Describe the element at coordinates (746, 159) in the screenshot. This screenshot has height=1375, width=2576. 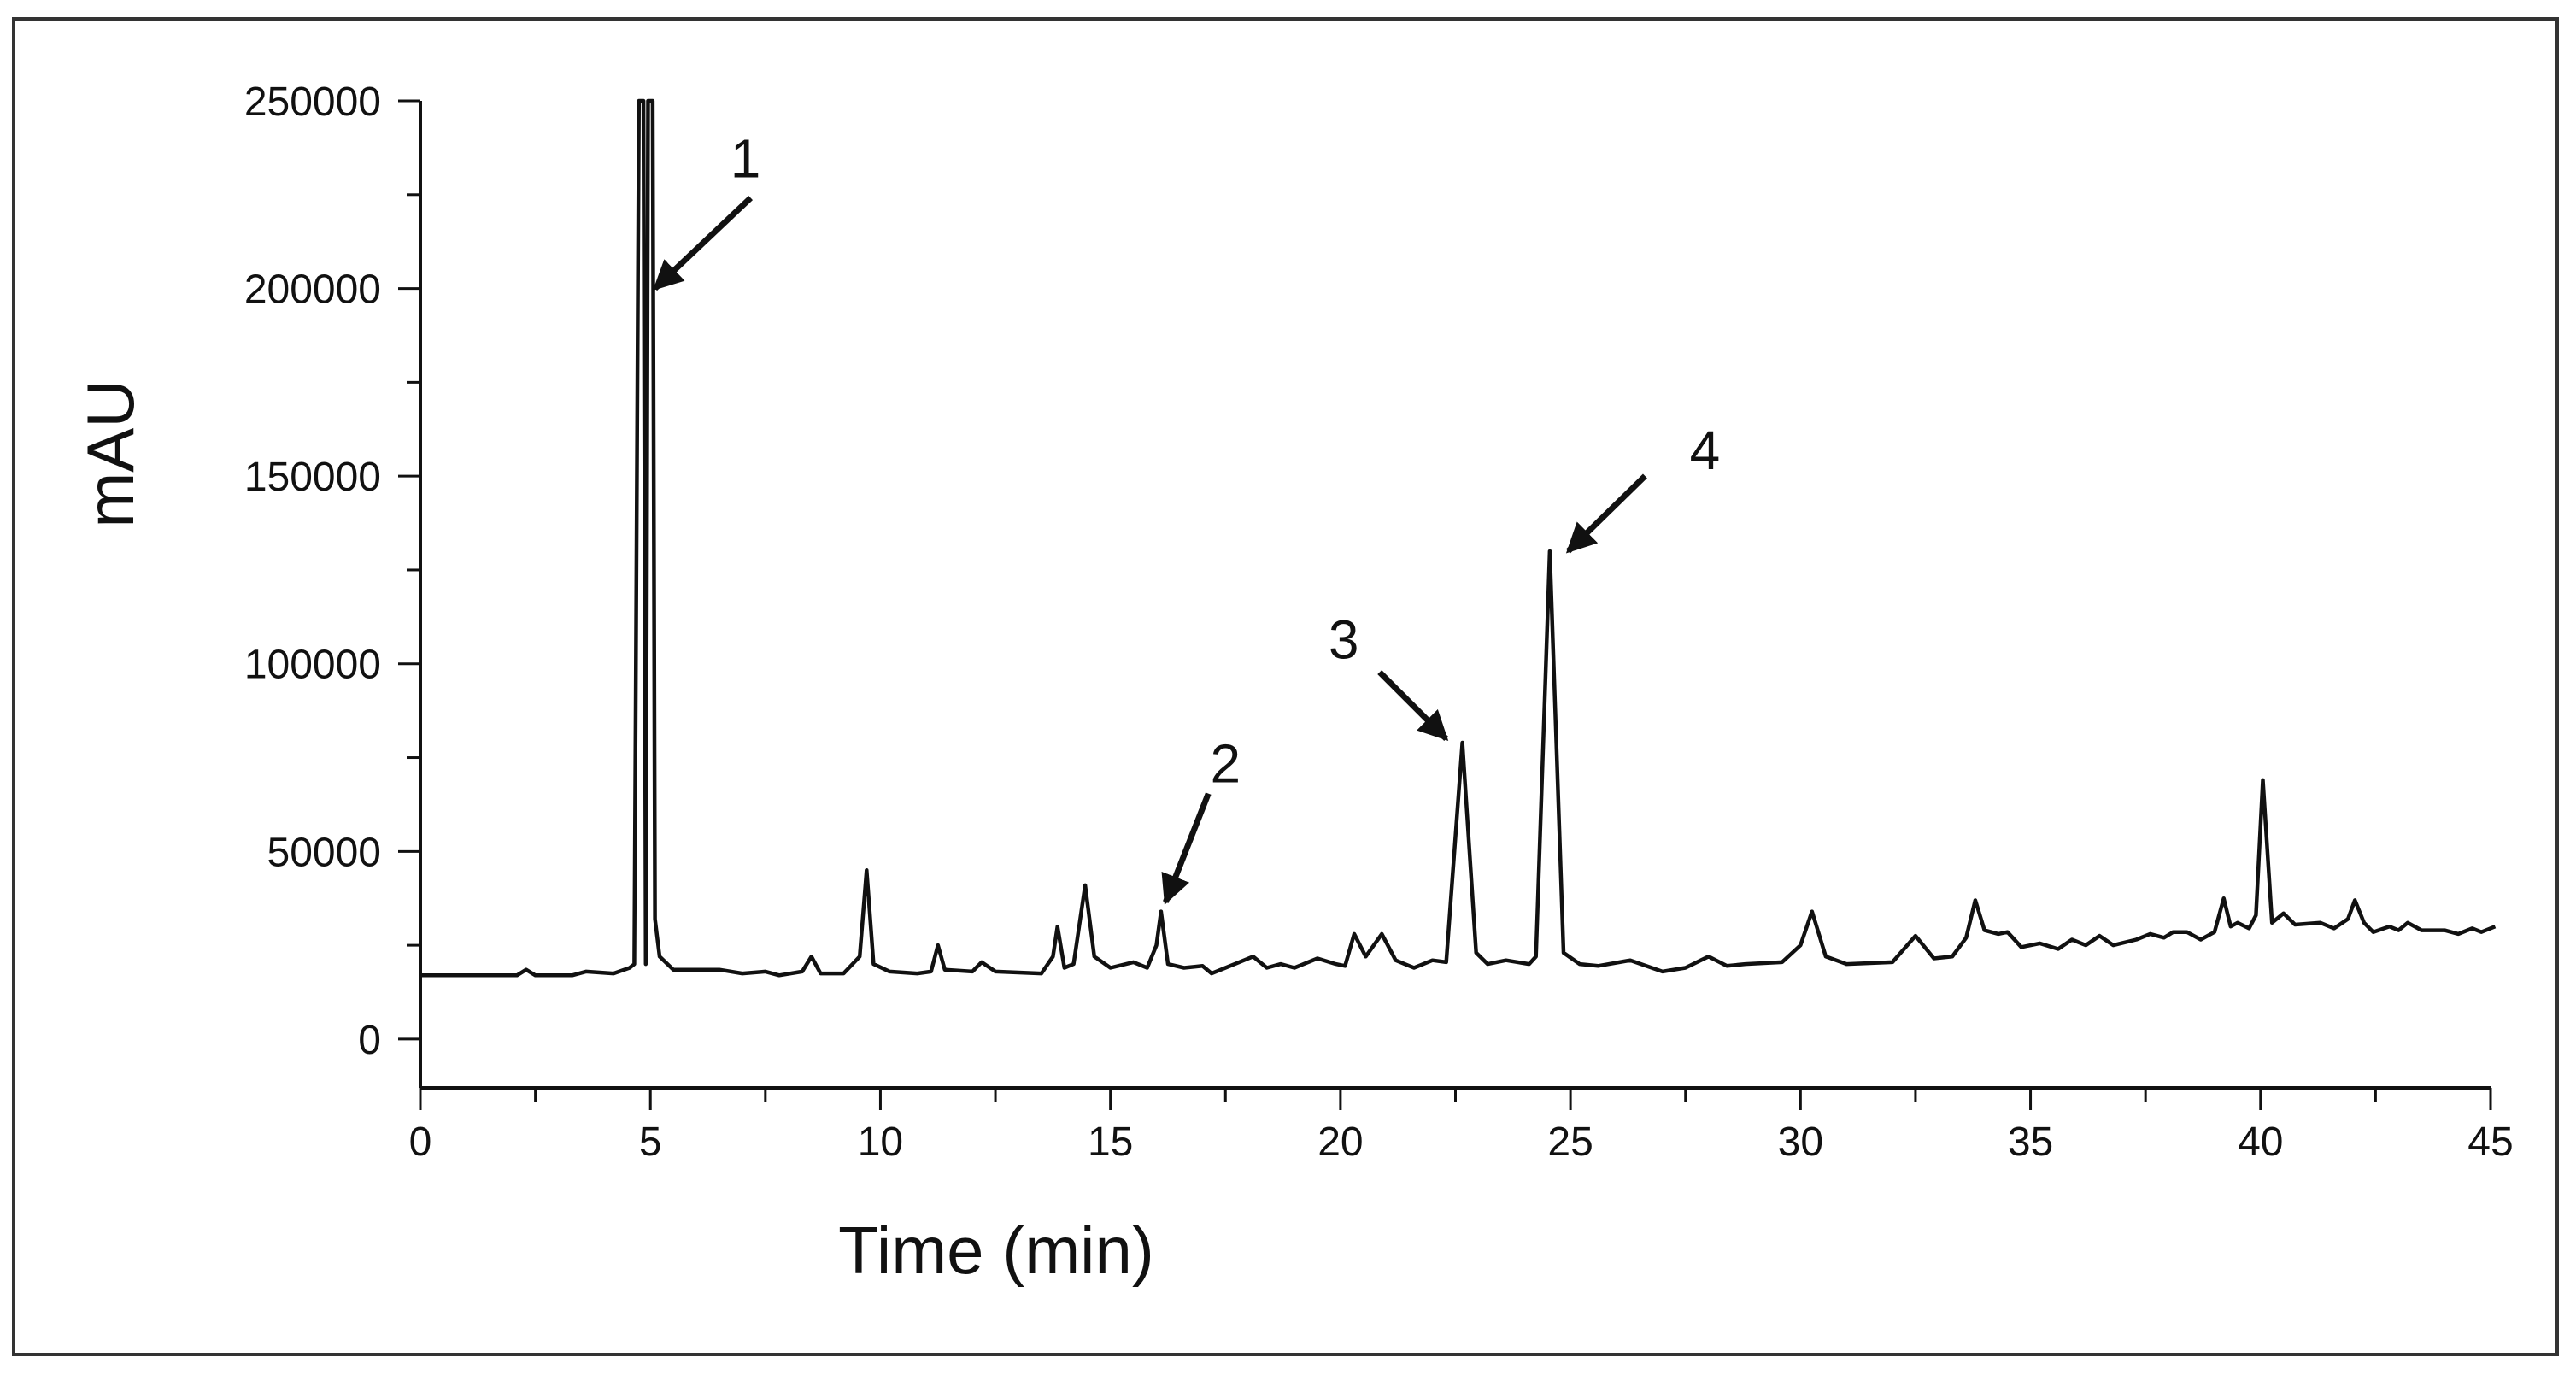
I see `peak-label: 1` at that location.